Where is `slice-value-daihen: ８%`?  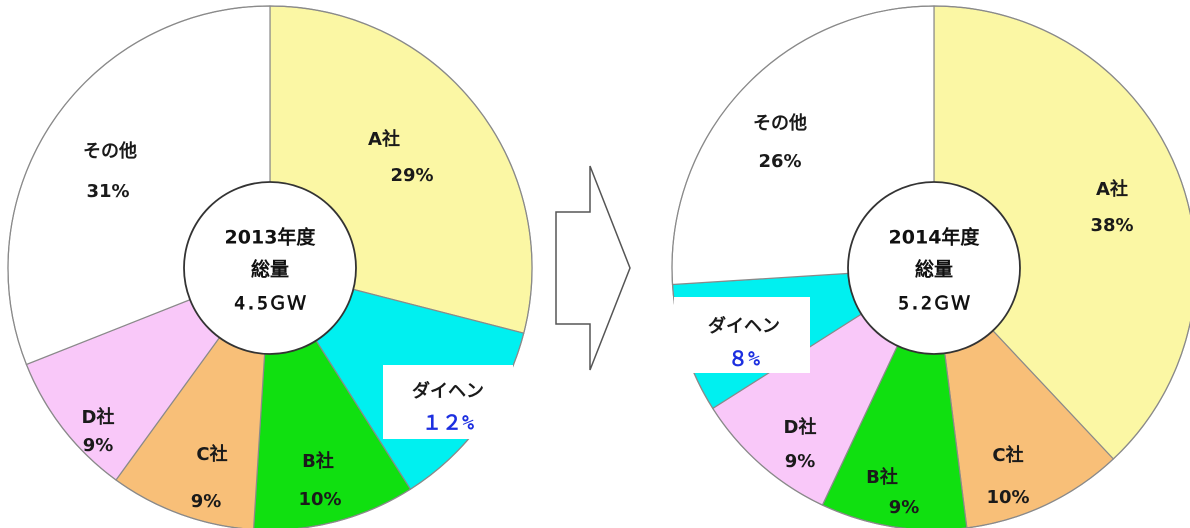 slice-value-daihen: ８% is located at coordinates (744, 359).